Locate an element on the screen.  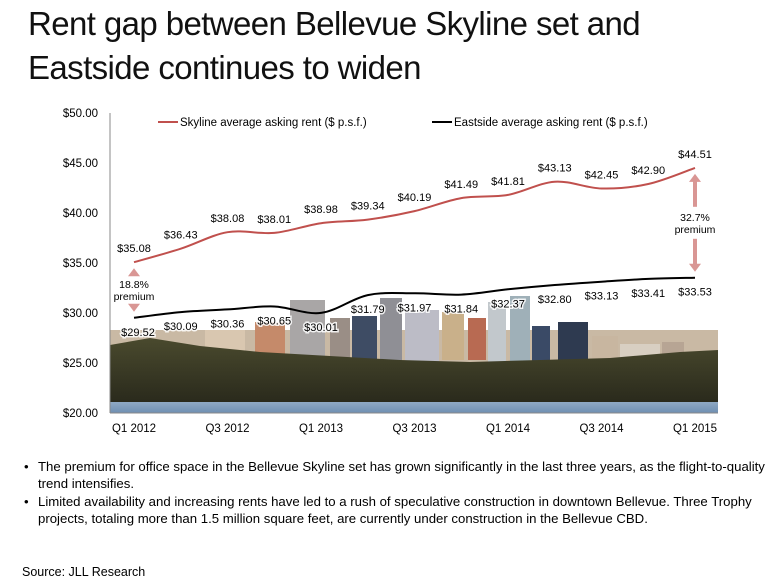
premium-annotation-text: 32.7% is located at coordinates (695, 218).